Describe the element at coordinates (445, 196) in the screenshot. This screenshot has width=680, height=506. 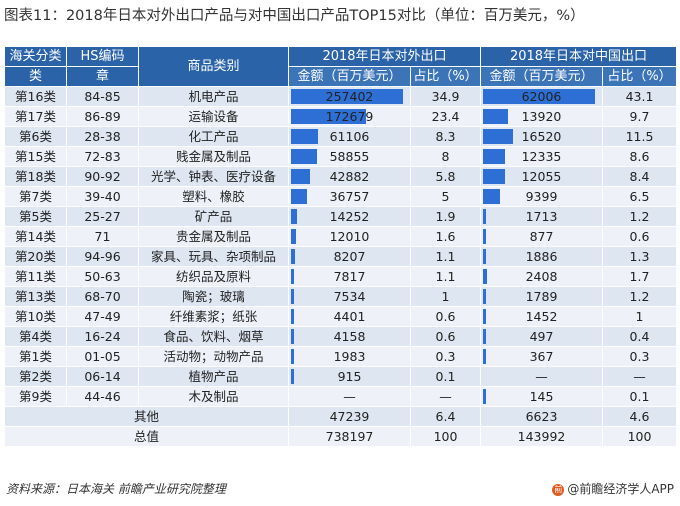
I see `world-share-cell: 5` at that location.